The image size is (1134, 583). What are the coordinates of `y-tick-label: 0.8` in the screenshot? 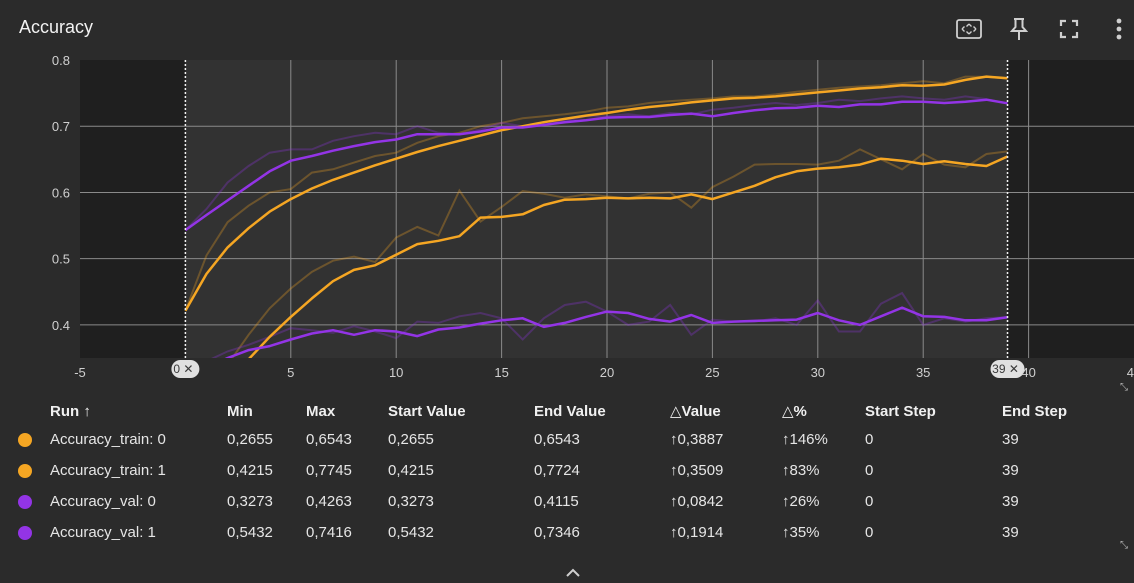 It's located at (61, 60).